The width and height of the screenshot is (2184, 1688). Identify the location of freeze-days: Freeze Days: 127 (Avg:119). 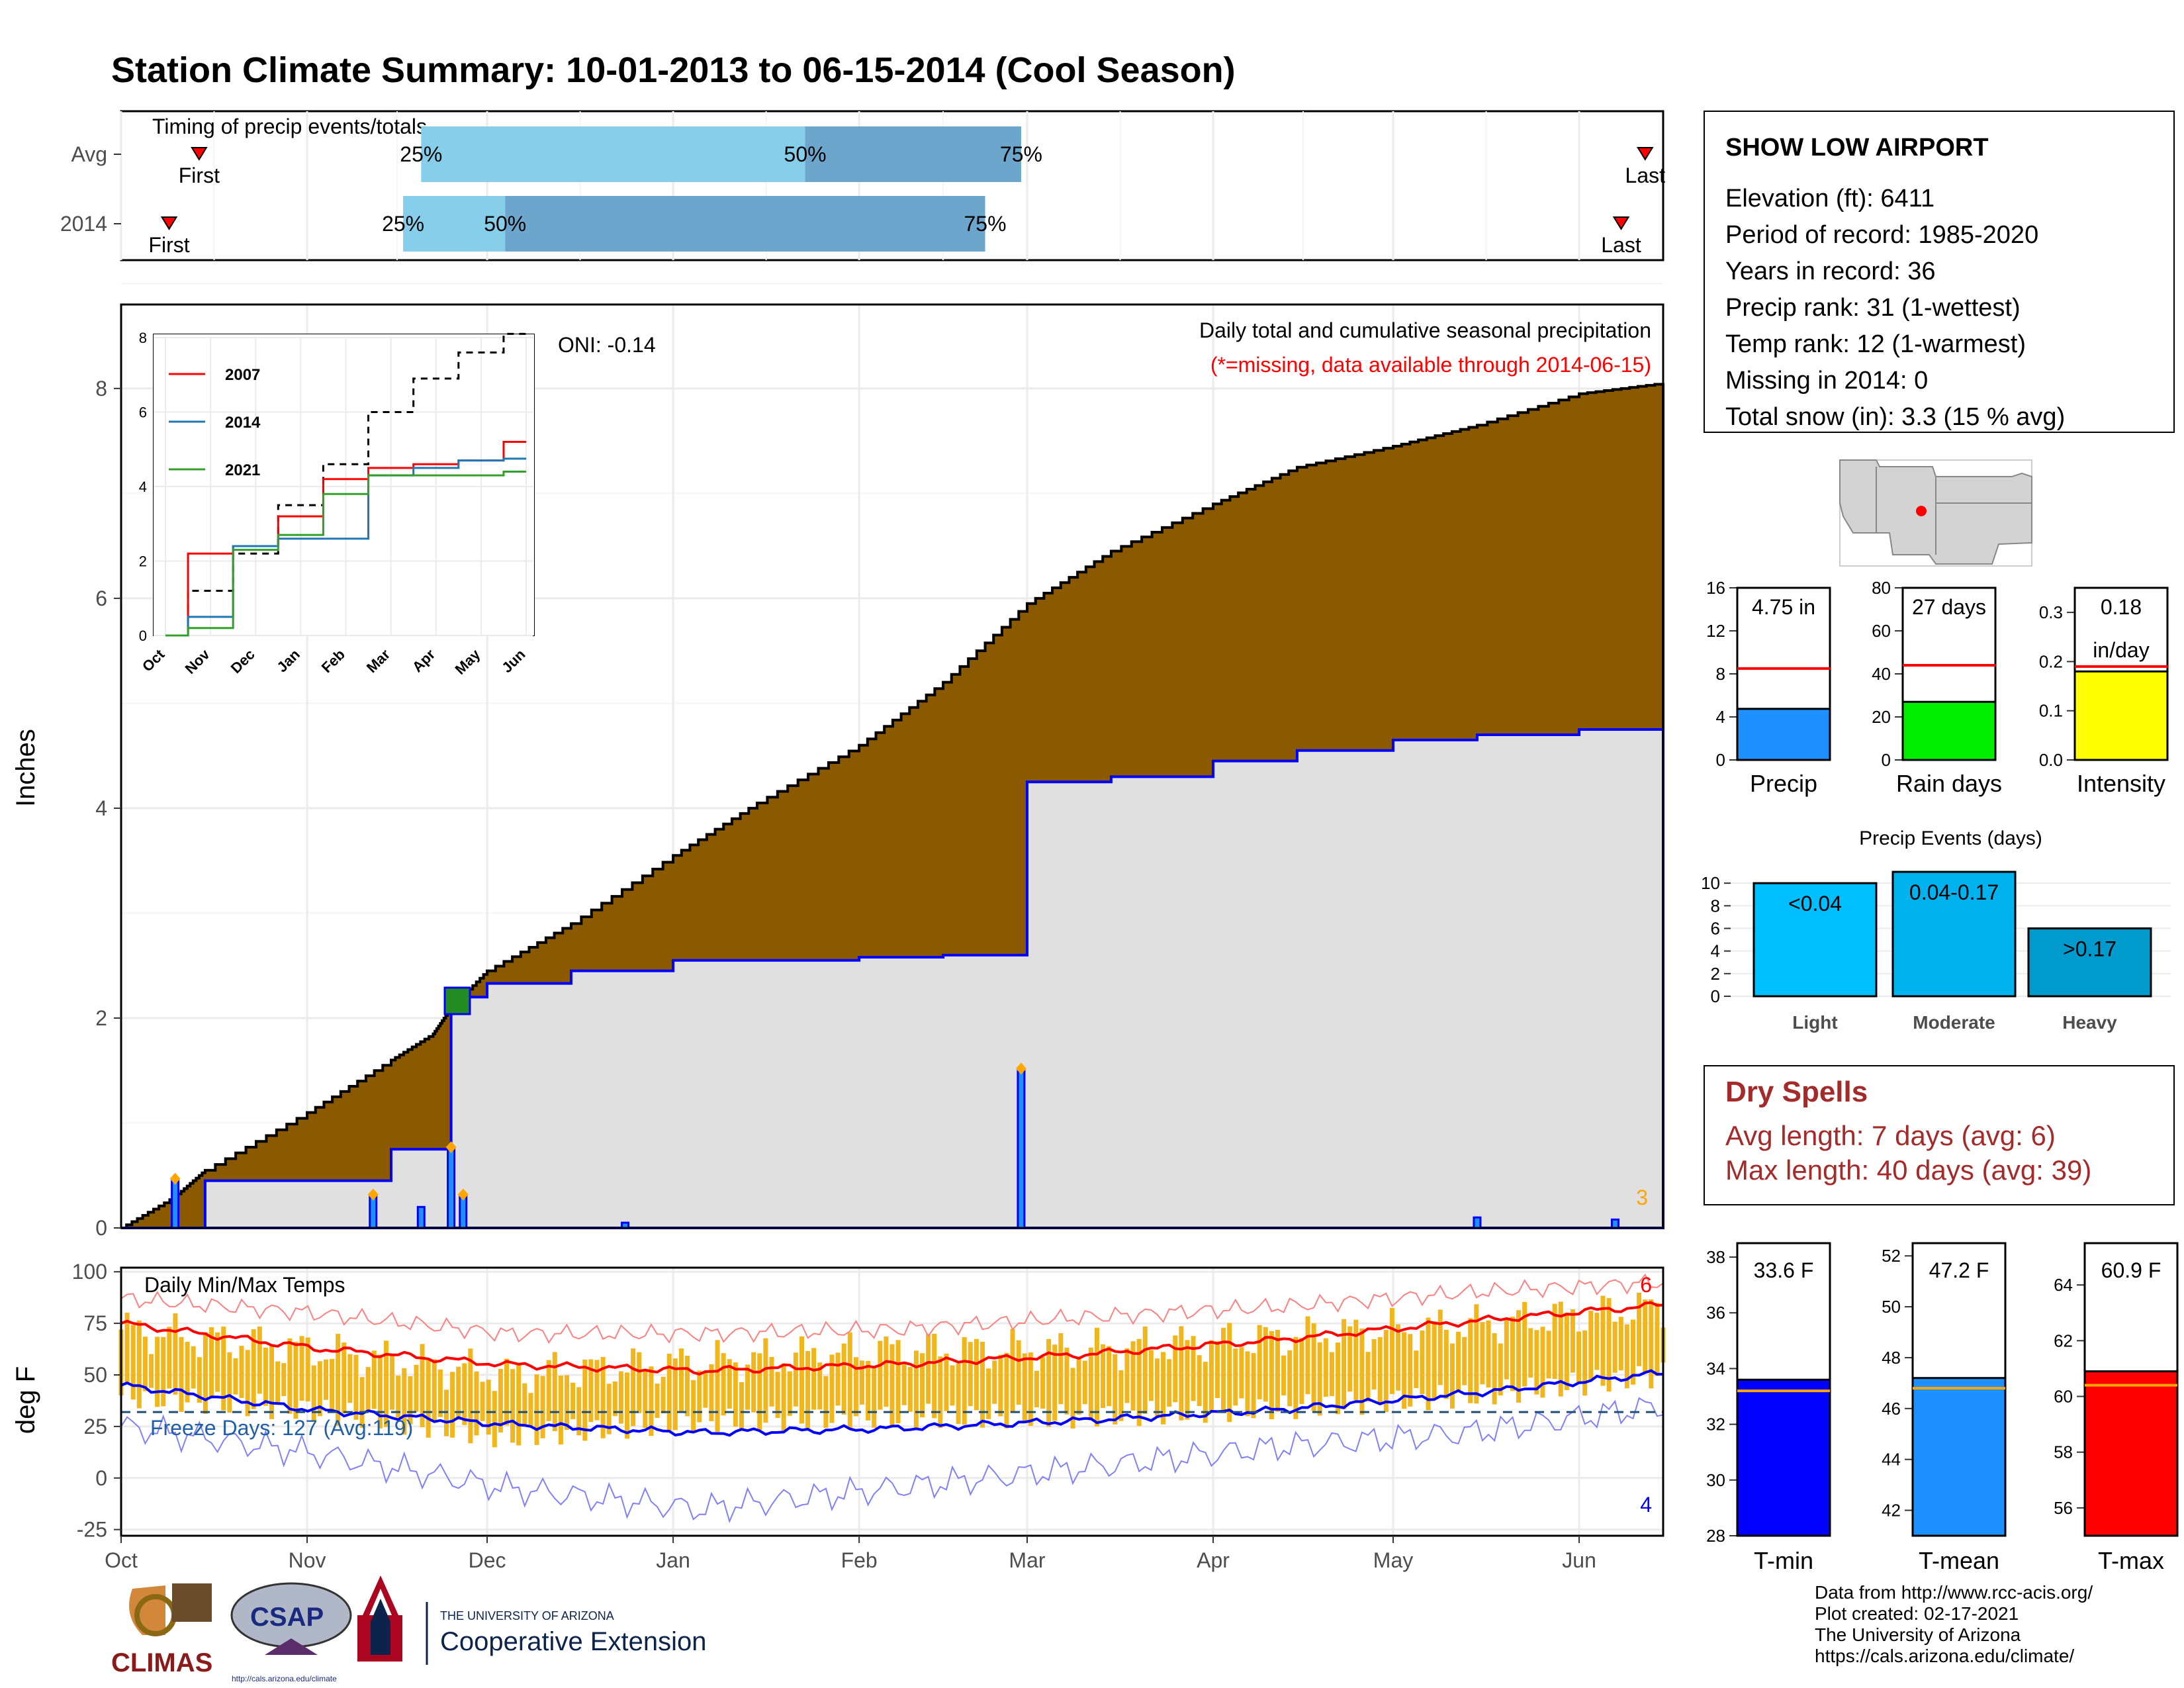
(281, 1428).